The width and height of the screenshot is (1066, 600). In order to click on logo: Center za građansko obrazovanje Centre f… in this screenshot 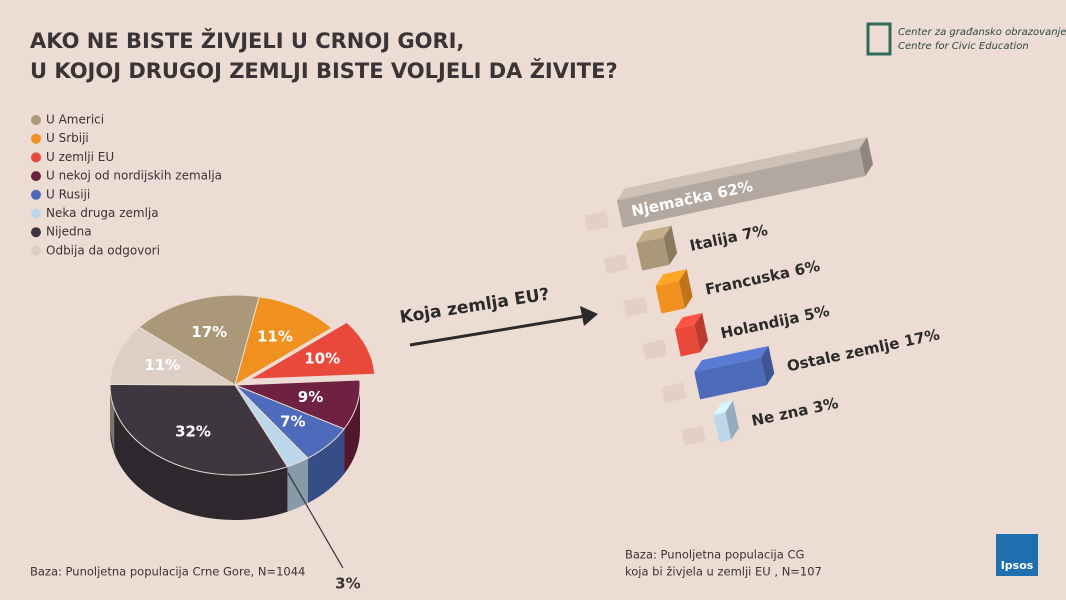, I will do `click(966, 39)`.